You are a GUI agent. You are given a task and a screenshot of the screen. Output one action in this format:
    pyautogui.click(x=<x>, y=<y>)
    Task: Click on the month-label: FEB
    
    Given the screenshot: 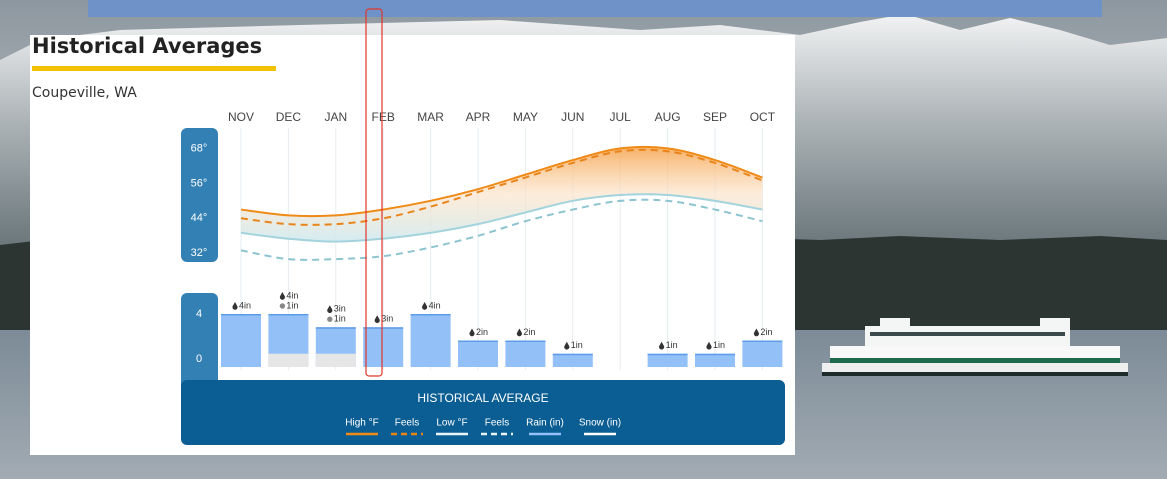 What is the action you would take?
    pyautogui.click(x=383, y=117)
    